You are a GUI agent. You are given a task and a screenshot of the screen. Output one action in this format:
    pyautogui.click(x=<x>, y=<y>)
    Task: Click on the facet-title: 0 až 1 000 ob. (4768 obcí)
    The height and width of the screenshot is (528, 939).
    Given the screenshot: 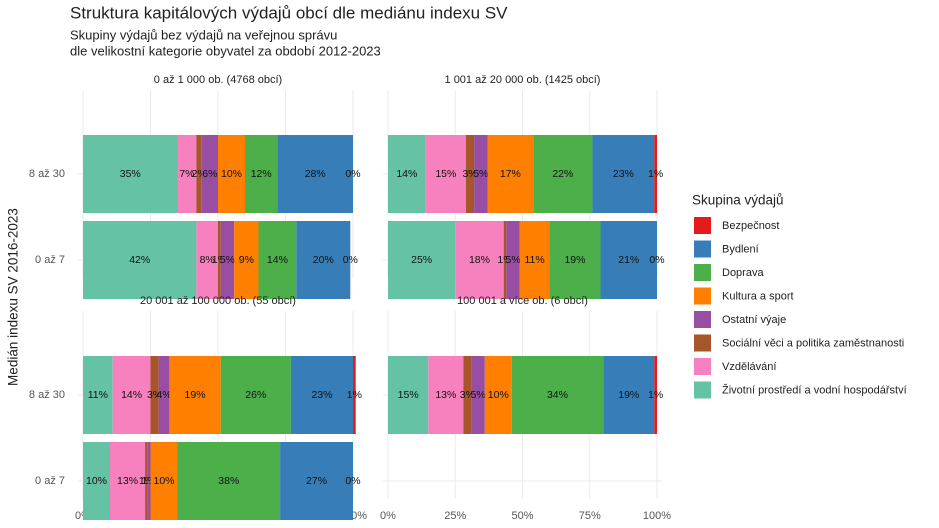 What is the action you would take?
    pyautogui.click(x=218, y=80)
    